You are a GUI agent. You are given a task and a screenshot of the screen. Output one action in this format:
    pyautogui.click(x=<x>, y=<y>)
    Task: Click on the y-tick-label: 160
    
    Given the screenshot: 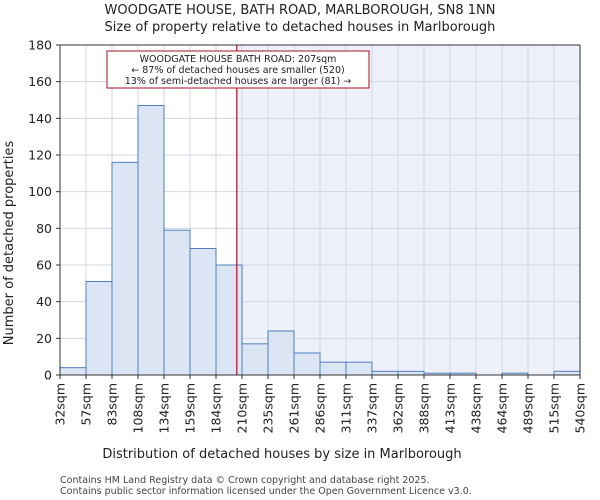 What is the action you would take?
    pyautogui.click(x=40, y=81)
    